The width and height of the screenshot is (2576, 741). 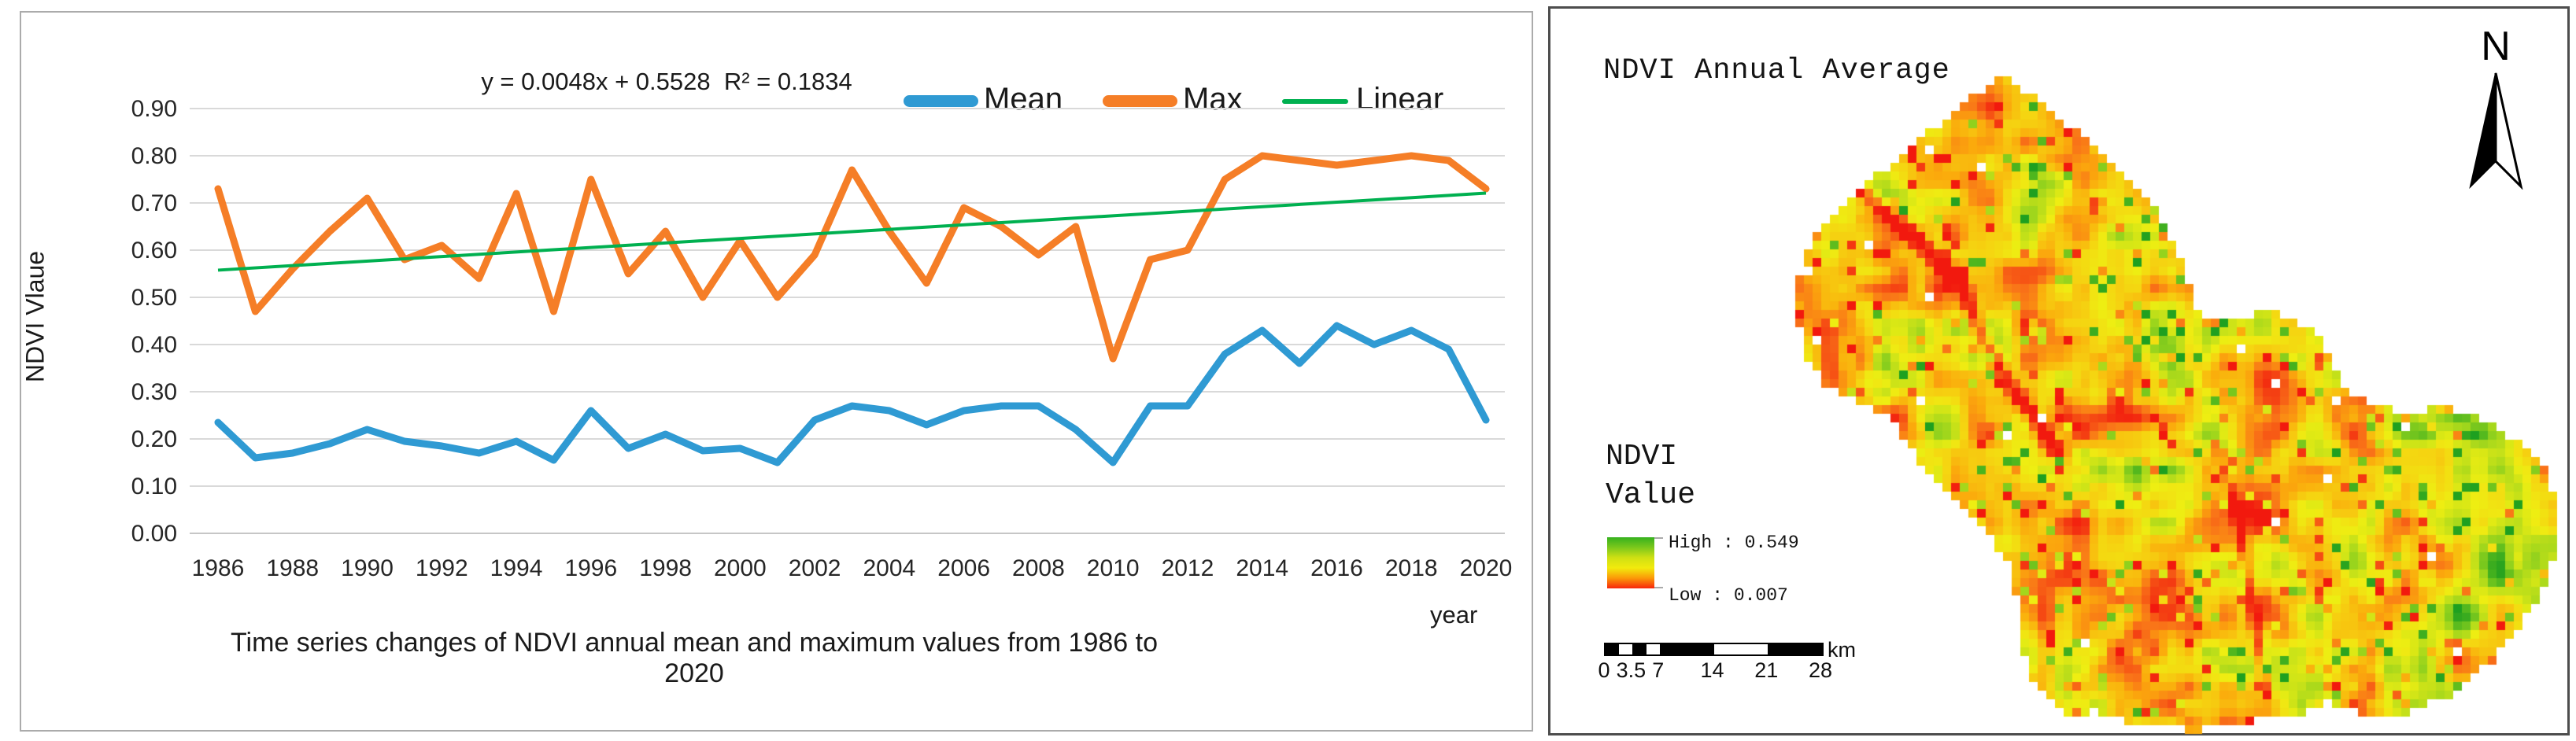 What do you see at coordinates (1712, 670) in the screenshot?
I see `scale-bar-tick-label: 14` at bounding box center [1712, 670].